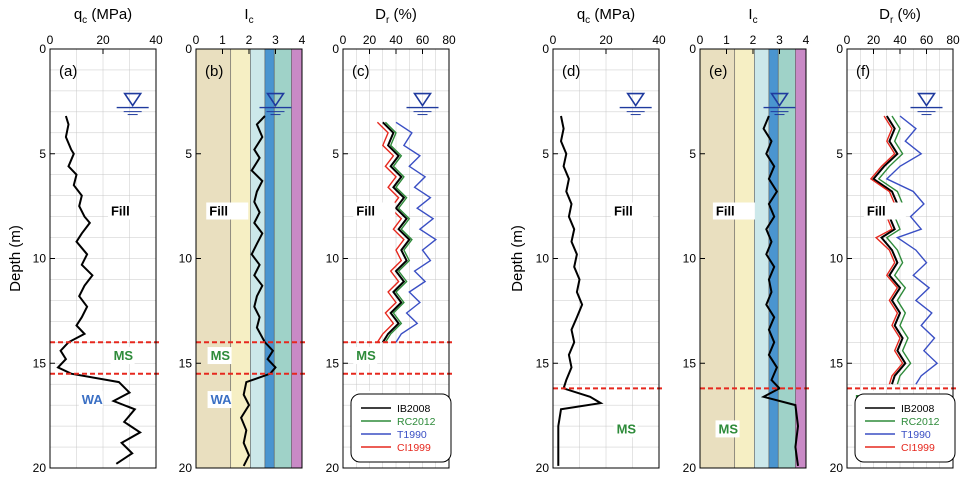 This screenshot has width=963, height=486. I want to click on y-axis-label: Depth (m), so click(15, 258).